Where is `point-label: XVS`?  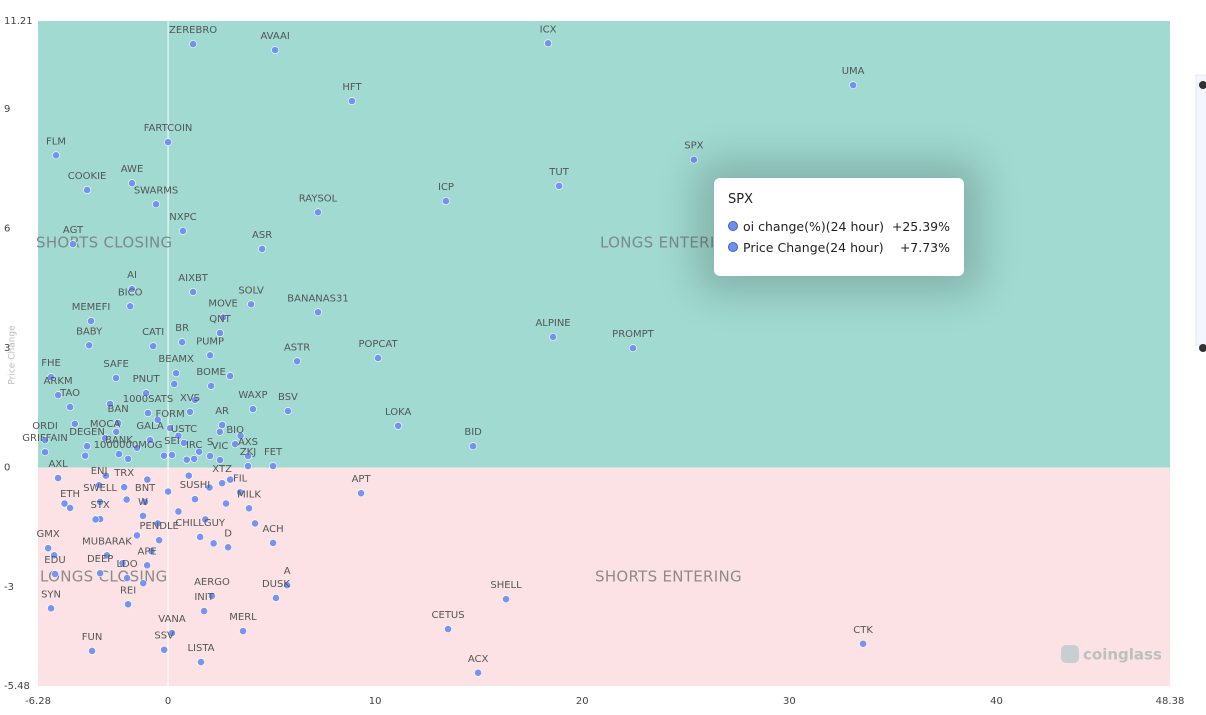 point-label: XVS is located at coordinates (190, 398).